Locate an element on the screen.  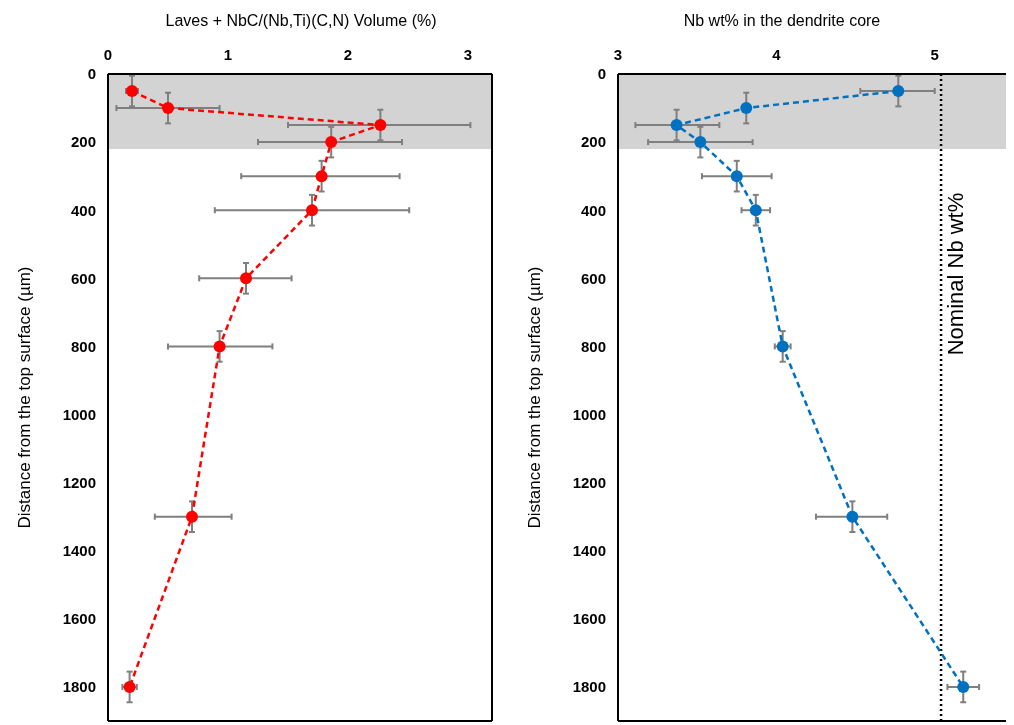
x-tick-label: 5 is located at coordinates (934, 54).